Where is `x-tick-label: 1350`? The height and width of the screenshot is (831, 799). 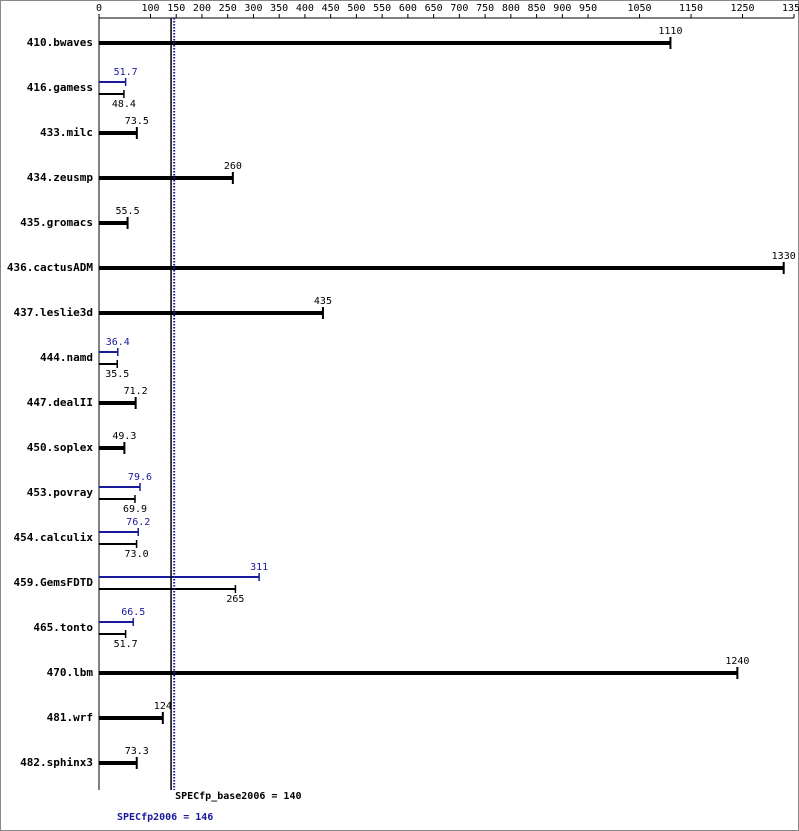 x-tick-label: 1350 is located at coordinates (790, 8).